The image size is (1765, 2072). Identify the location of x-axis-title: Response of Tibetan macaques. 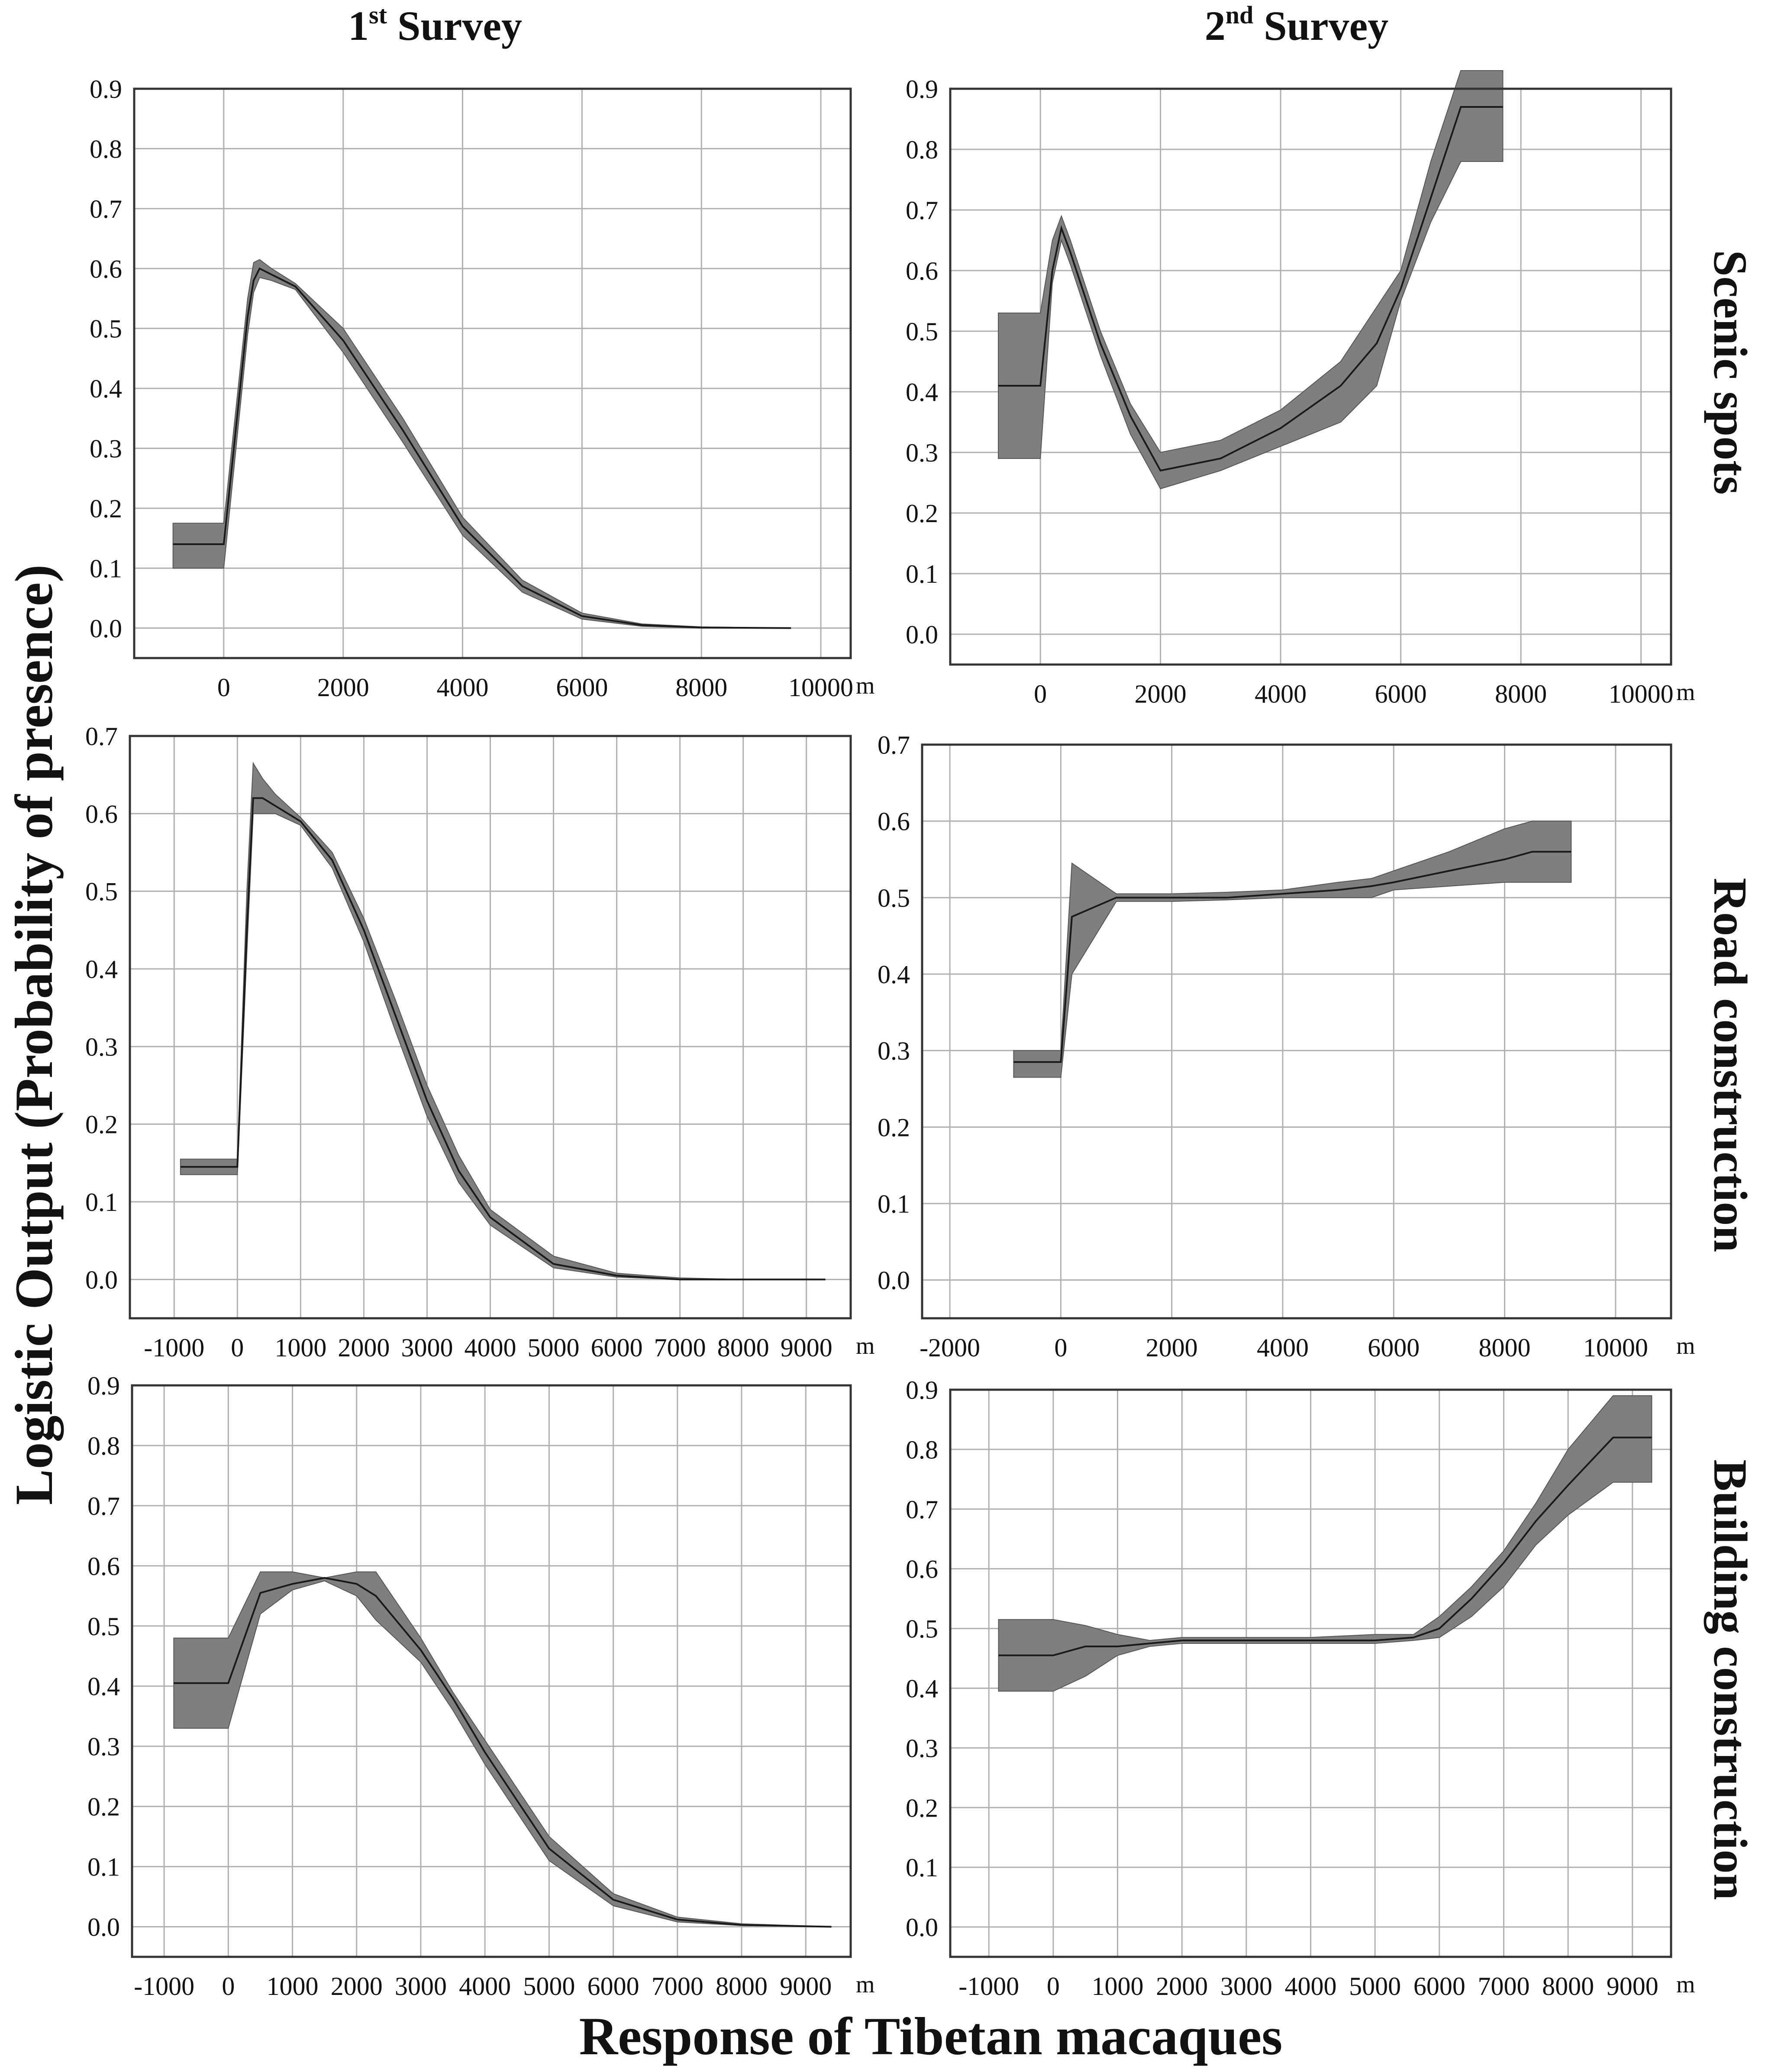
(931, 2036).